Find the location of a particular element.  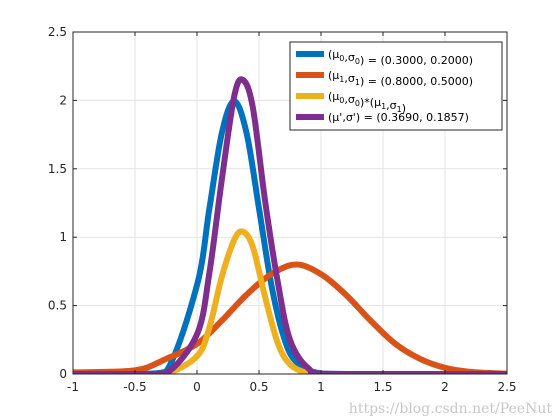

x-tick-label: 1.5 is located at coordinates (382, 387).